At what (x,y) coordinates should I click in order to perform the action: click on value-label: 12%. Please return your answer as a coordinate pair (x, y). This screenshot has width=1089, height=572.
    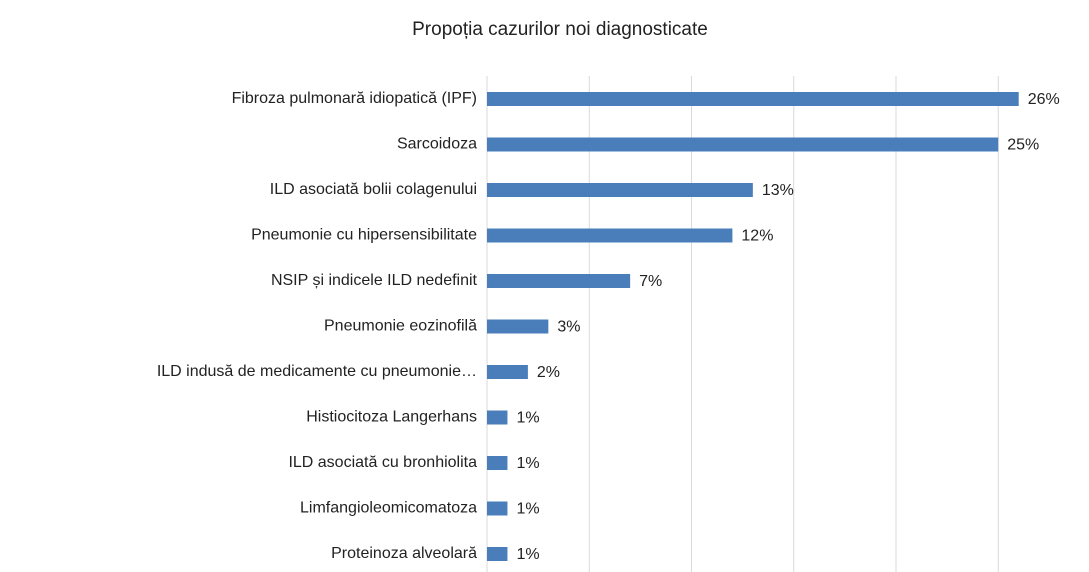
    Looking at the image, I should click on (757, 236).